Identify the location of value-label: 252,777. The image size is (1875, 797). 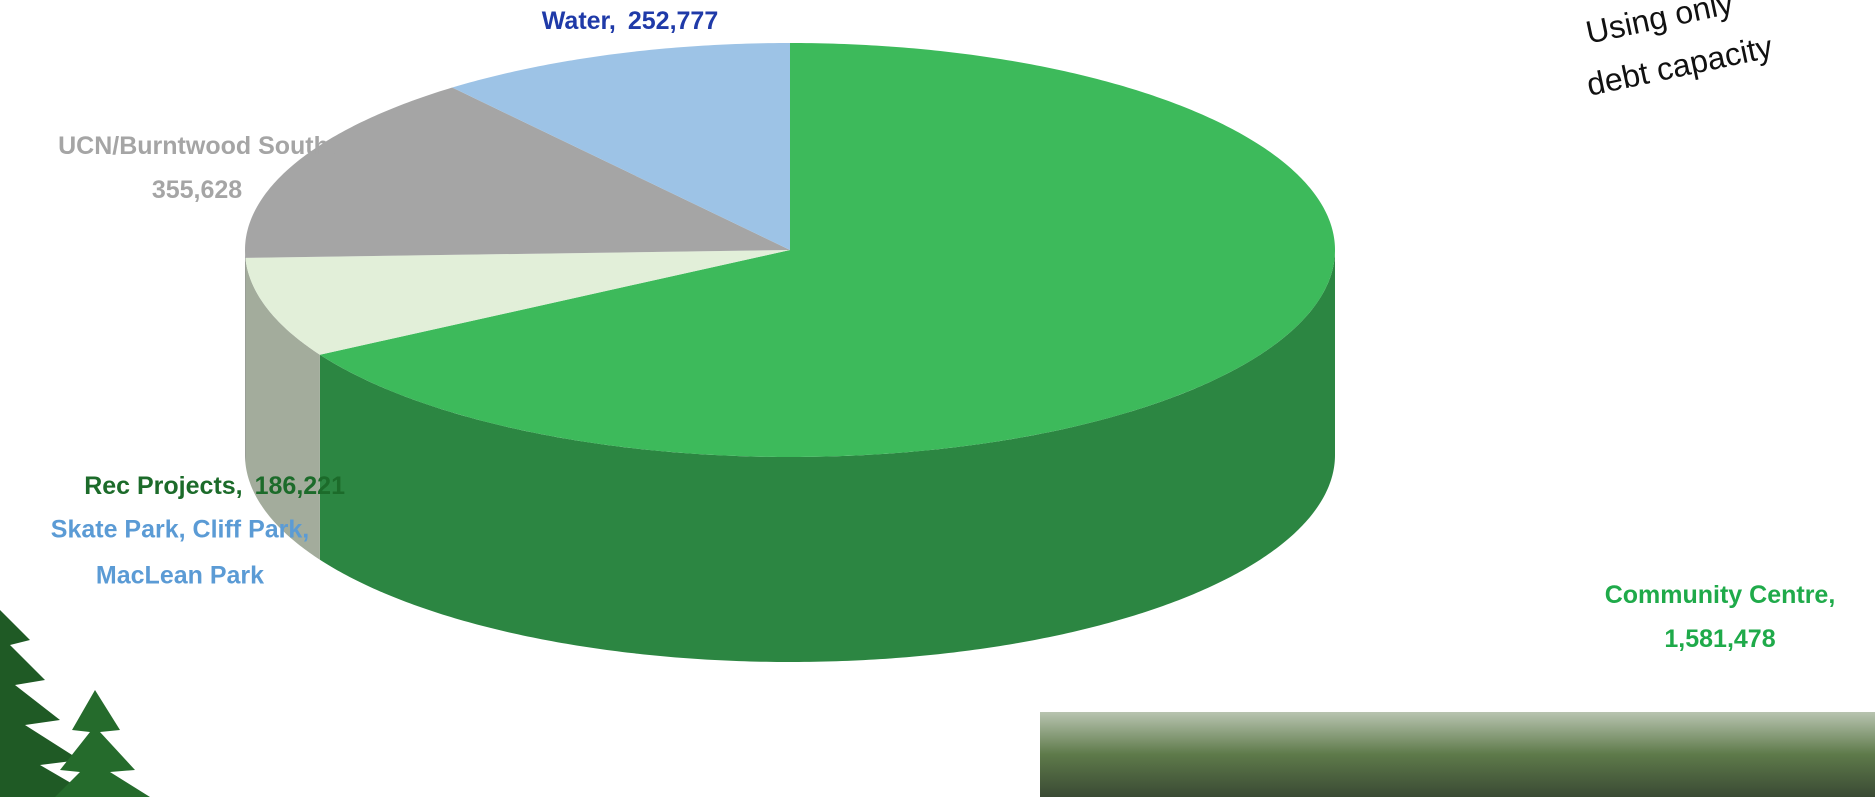
(673, 21).